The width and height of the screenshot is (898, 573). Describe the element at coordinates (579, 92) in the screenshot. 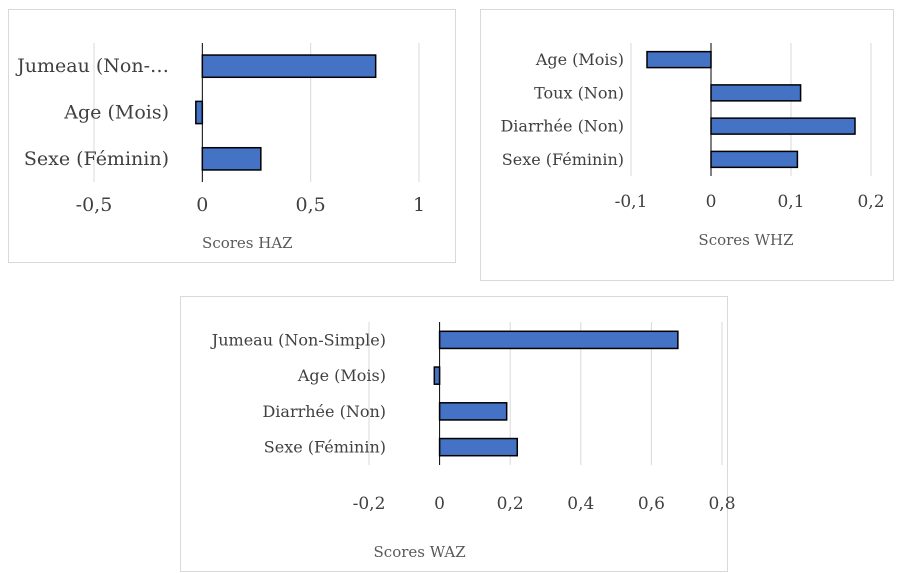

I see `category-label: Toux (Non)` at that location.